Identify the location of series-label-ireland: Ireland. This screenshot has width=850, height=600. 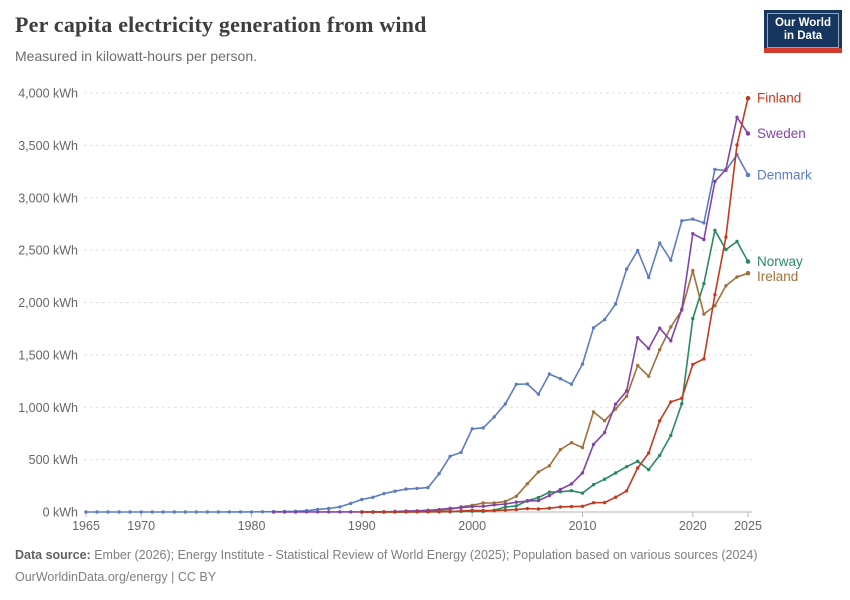
(777, 276).